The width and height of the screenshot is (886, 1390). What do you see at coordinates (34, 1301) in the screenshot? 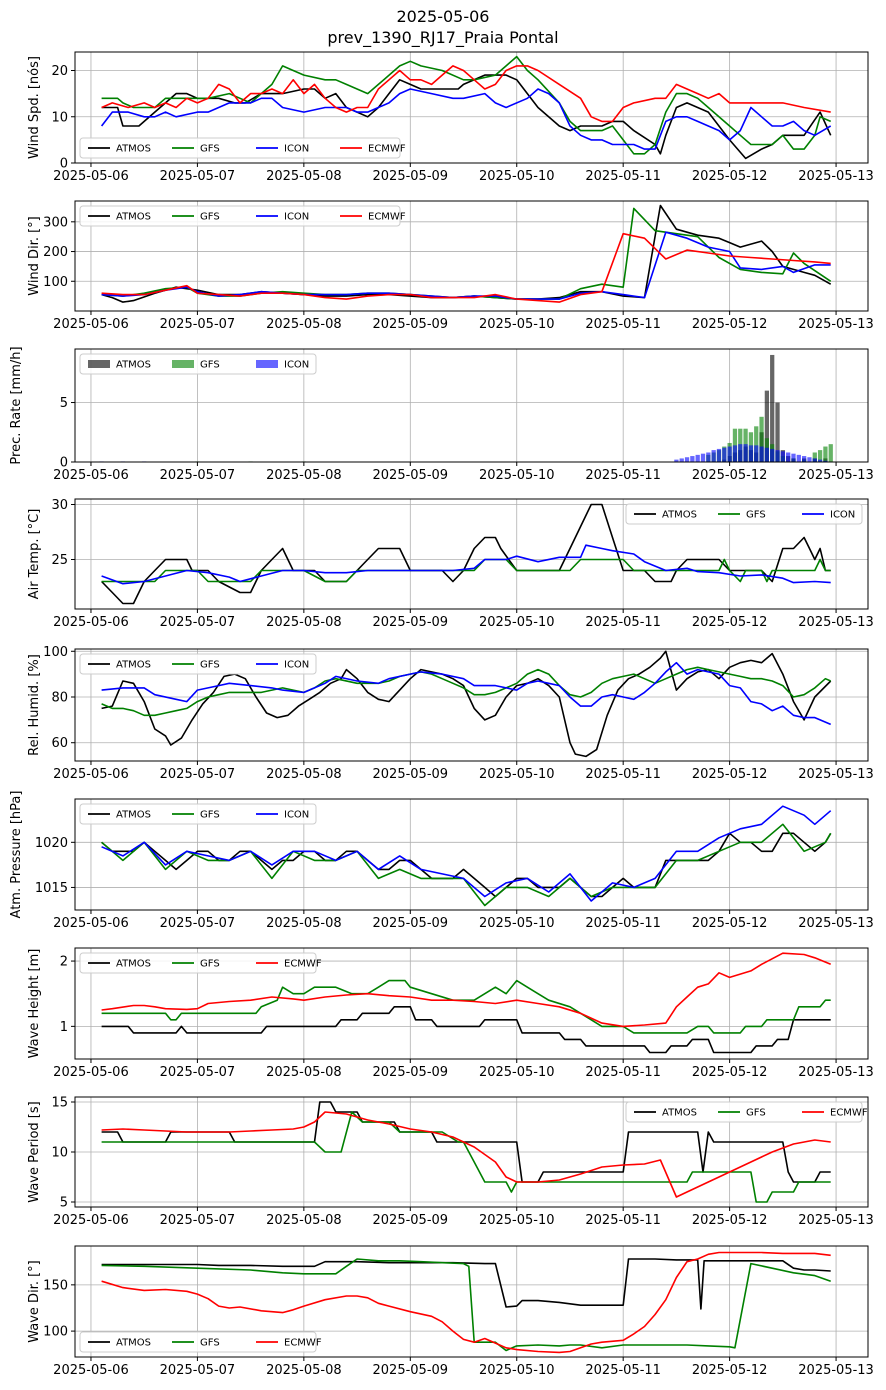
I see `y-axis-label: Wave Dir. [°]` at bounding box center [34, 1301].